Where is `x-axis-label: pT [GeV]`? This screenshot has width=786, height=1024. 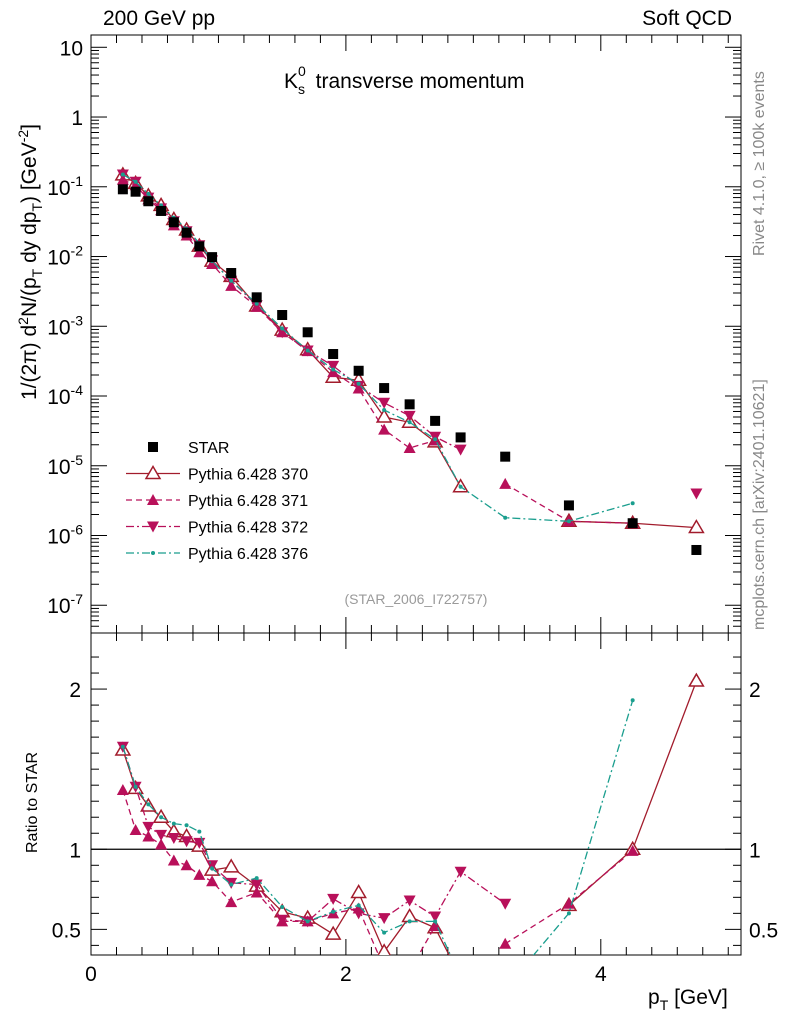 x-axis-label: pT [GeV] is located at coordinates (688, 999).